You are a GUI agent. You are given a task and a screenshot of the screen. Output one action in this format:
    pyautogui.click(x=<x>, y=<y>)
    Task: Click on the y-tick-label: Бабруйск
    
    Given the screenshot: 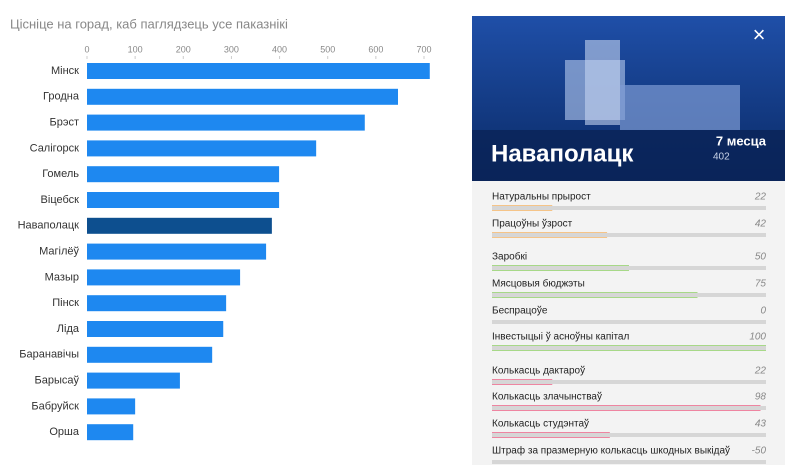 What is the action you would take?
    pyautogui.click(x=55, y=406)
    